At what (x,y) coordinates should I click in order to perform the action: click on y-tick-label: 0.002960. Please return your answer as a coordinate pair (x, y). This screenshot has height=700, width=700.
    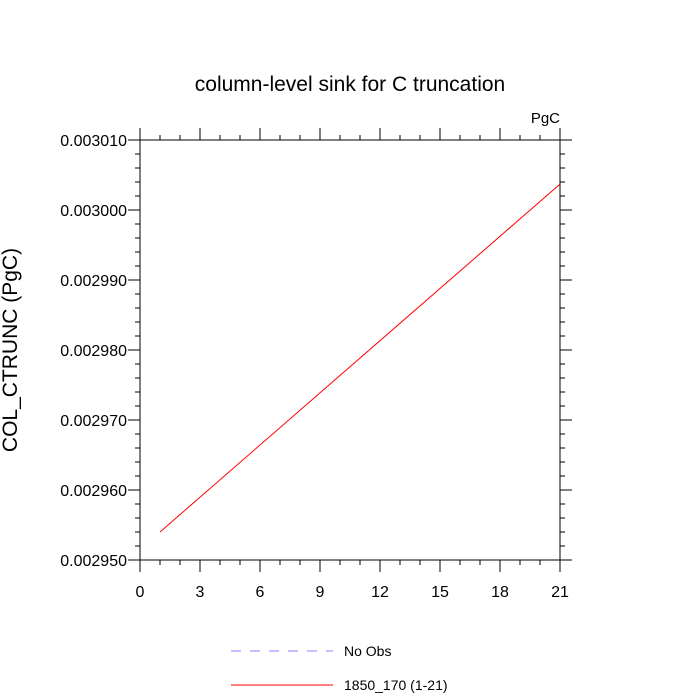
    Looking at the image, I should click on (93, 491).